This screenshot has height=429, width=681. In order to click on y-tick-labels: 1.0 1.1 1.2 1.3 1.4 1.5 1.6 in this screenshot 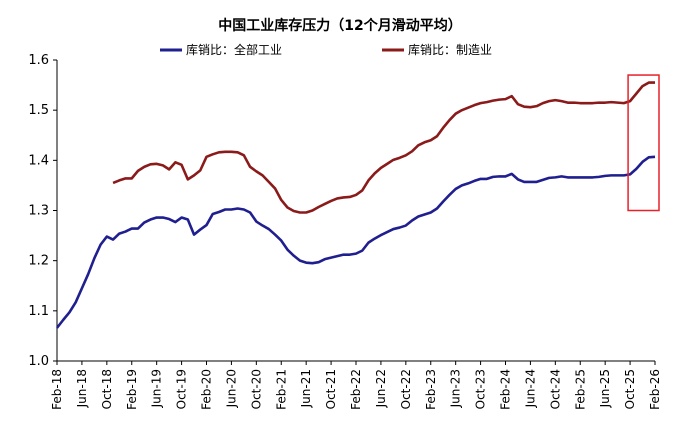, I will do `click(42, 211)`.